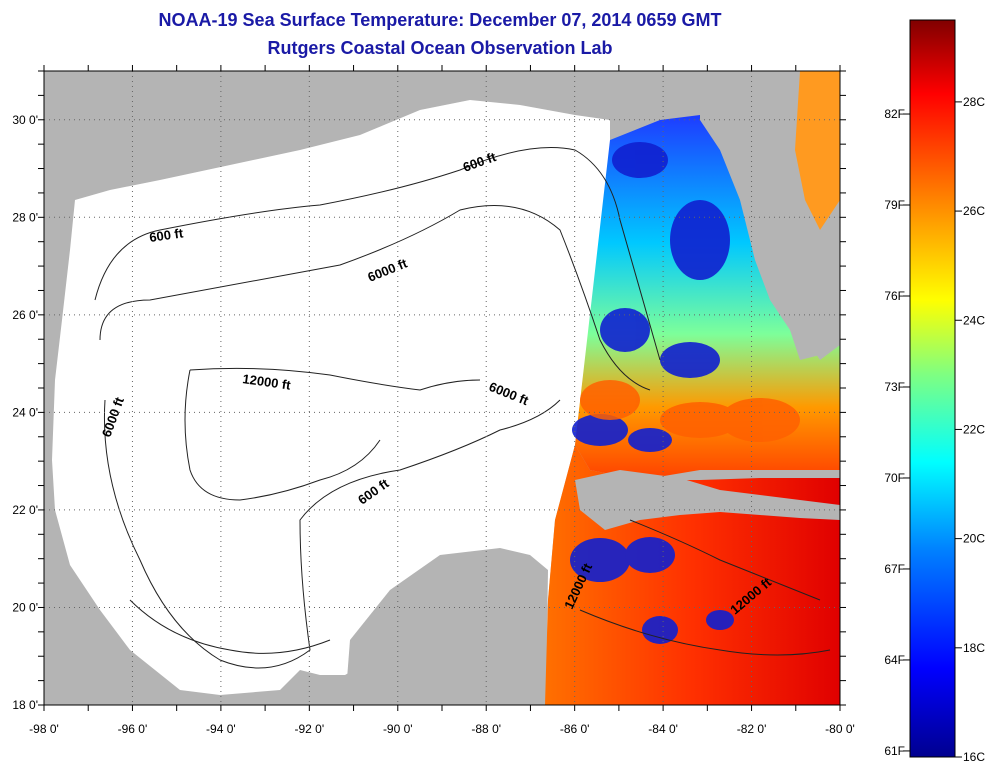 This screenshot has width=992, height=770. I want to click on warm-patches, so click(690, 411).